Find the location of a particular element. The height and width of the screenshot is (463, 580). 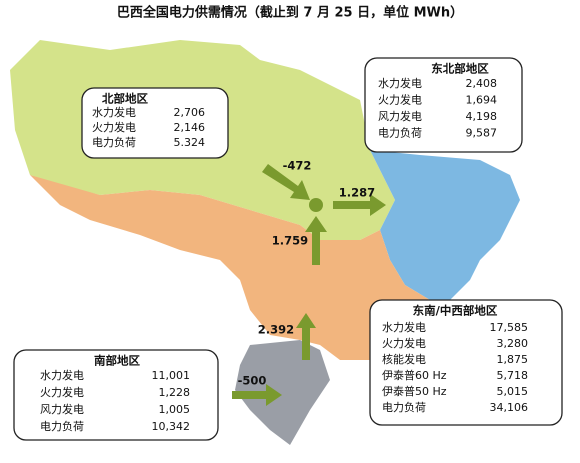

row-value: 2,146 is located at coordinates (190, 127).